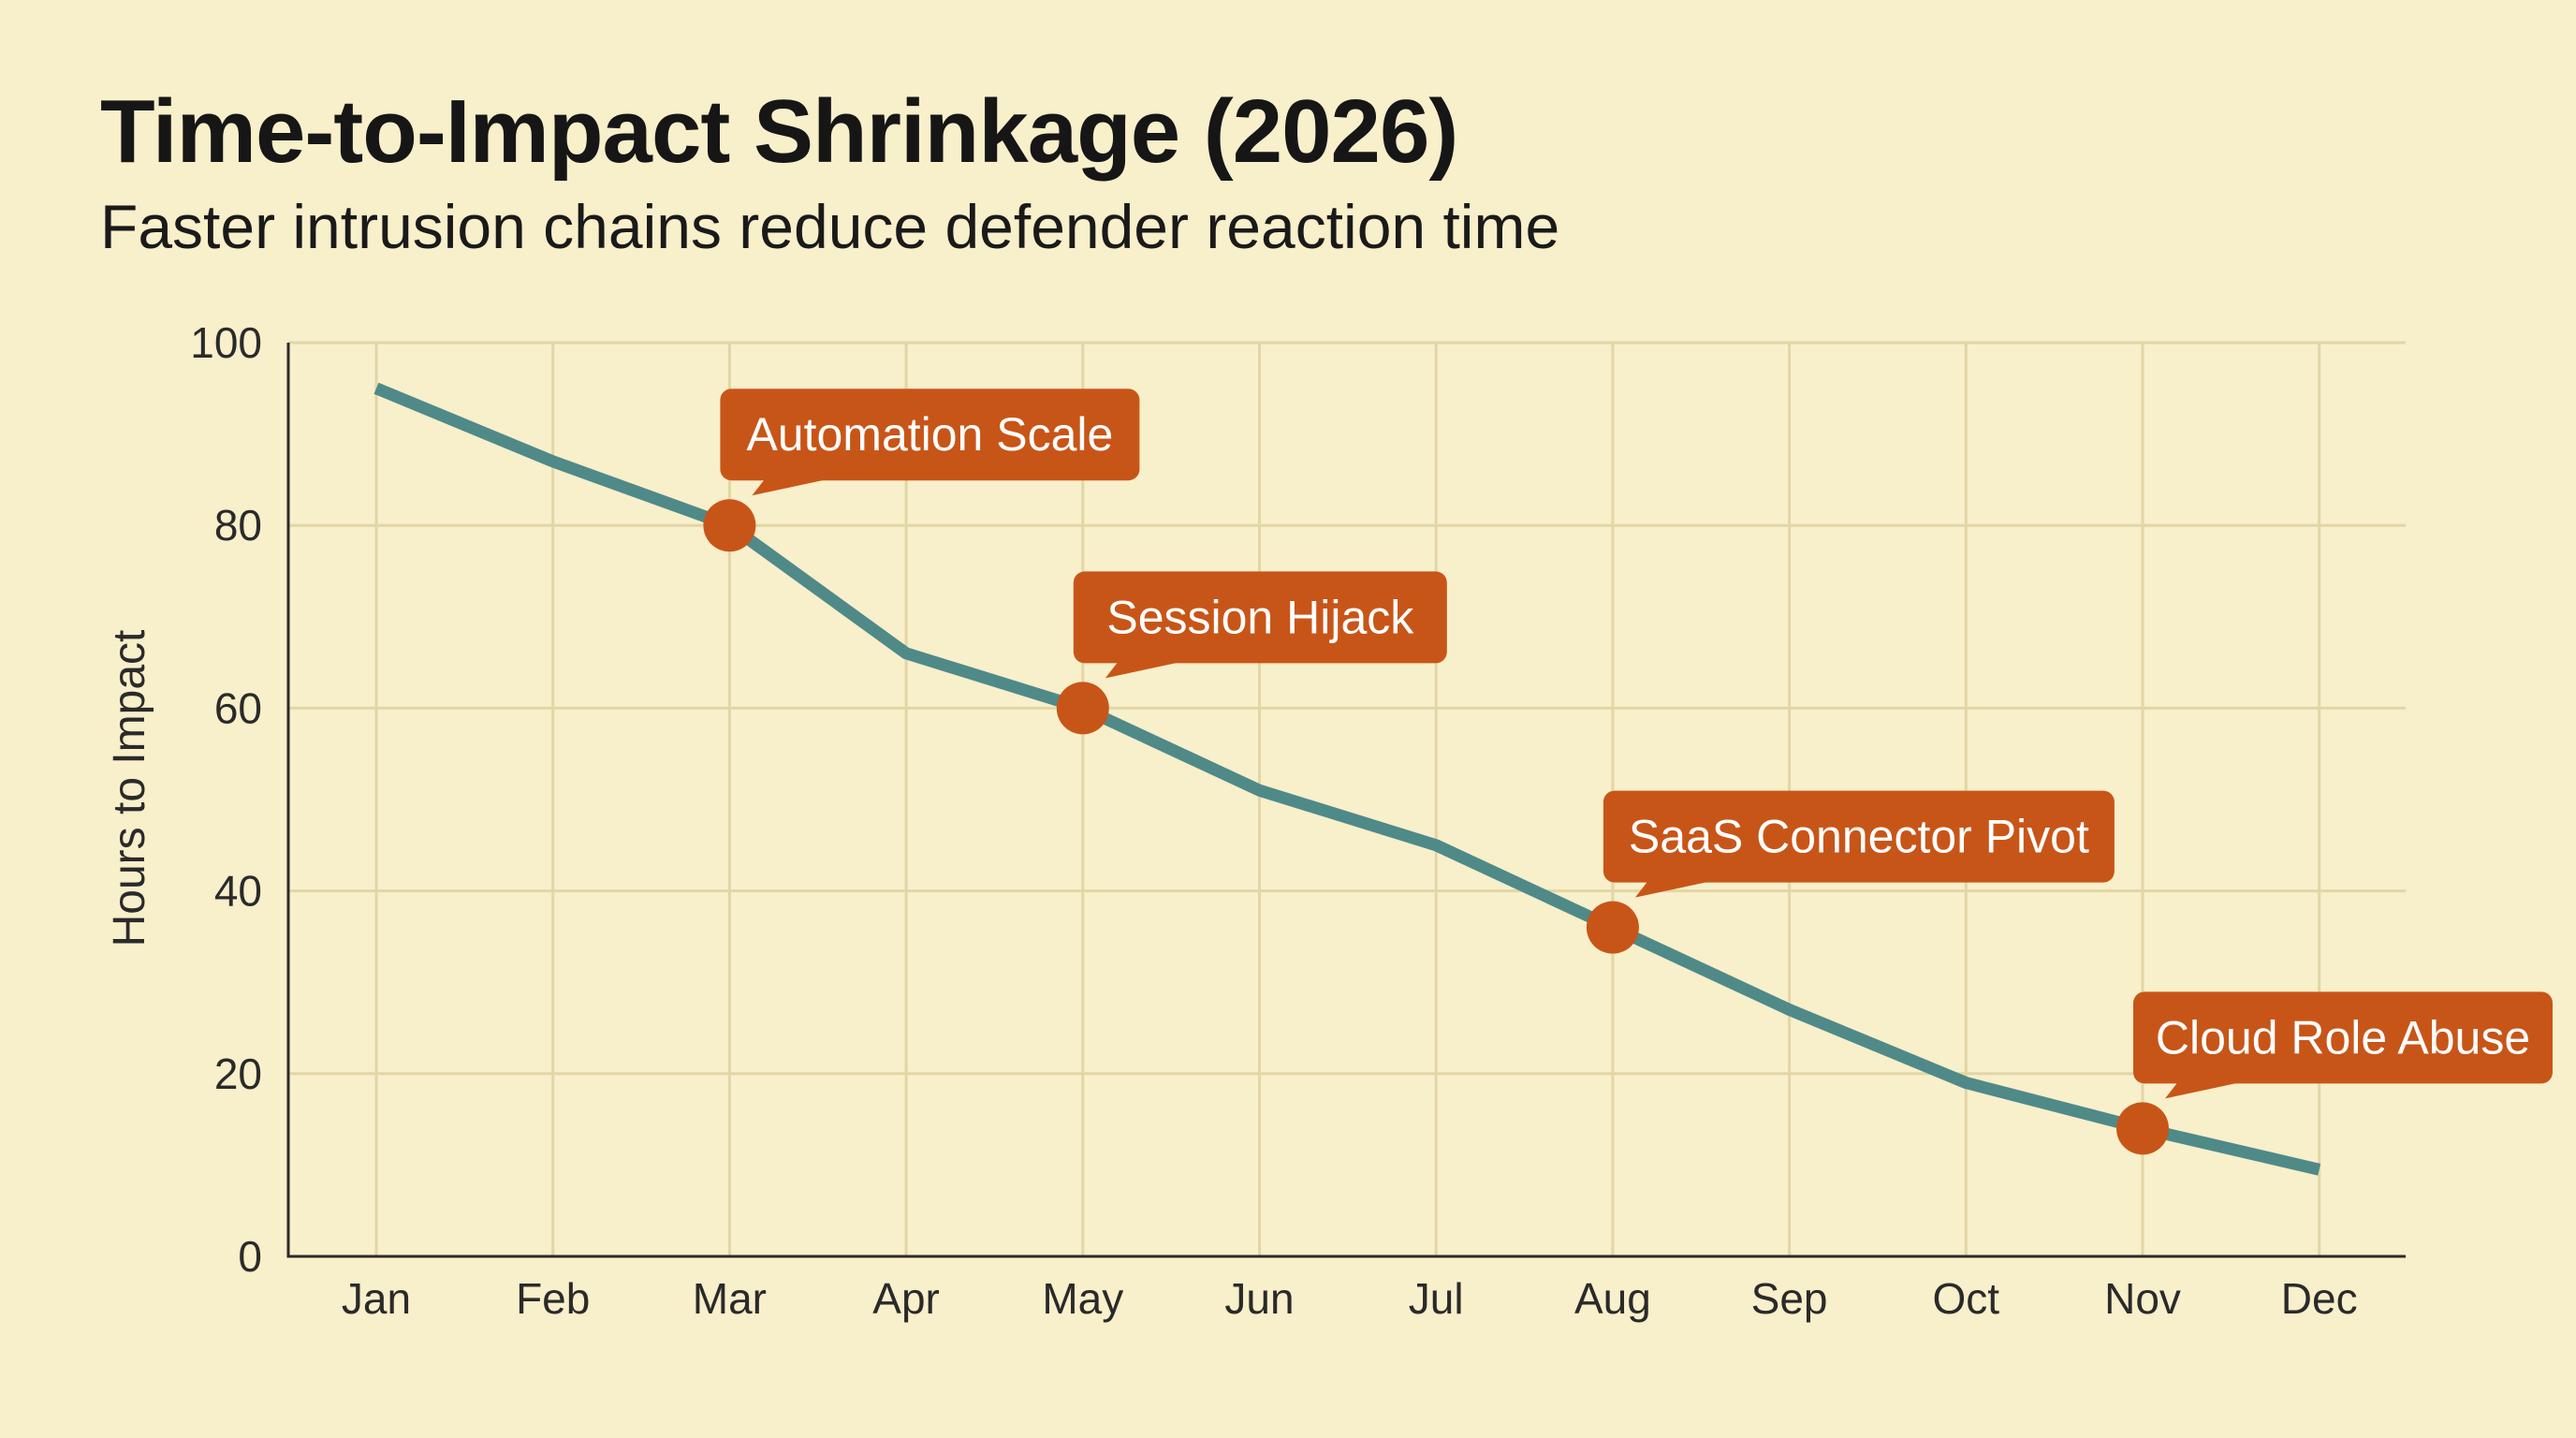  I want to click on x-tick-label-nov: Nov, so click(2142, 1298).